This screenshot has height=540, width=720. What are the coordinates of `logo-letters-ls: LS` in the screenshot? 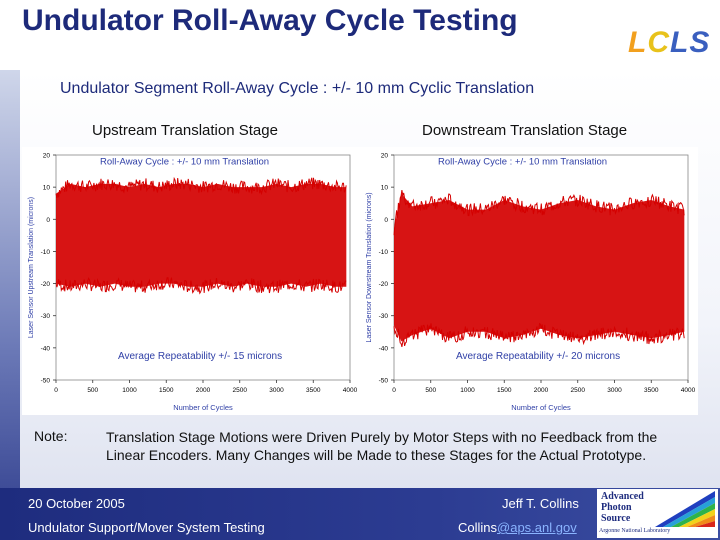 It's located at (690, 42).